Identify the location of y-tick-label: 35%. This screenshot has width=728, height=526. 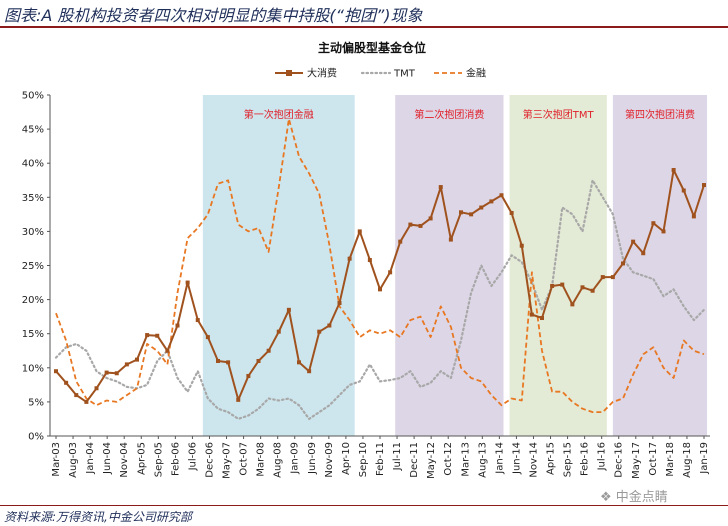
(33, 198).